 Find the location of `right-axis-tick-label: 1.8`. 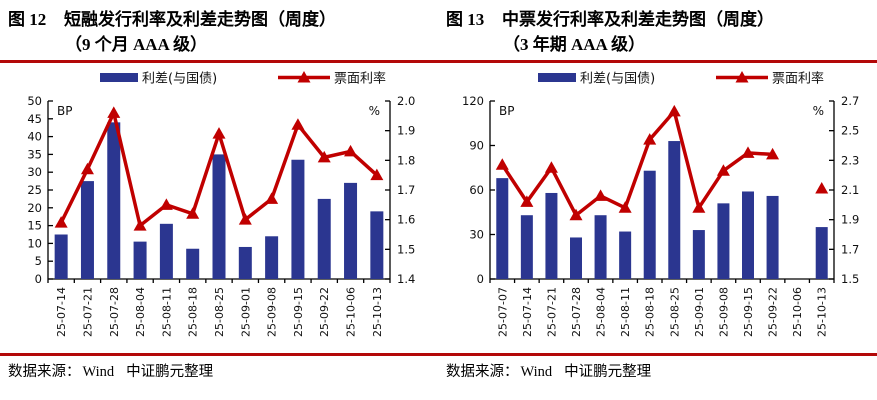

right-axis-tick-label: 1.8 is located at coordinates (406, 160).